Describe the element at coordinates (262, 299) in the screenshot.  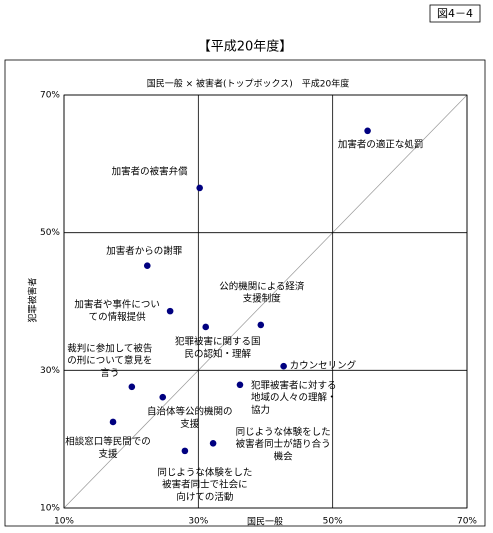
I see `point-label: 支援制度` at that location.